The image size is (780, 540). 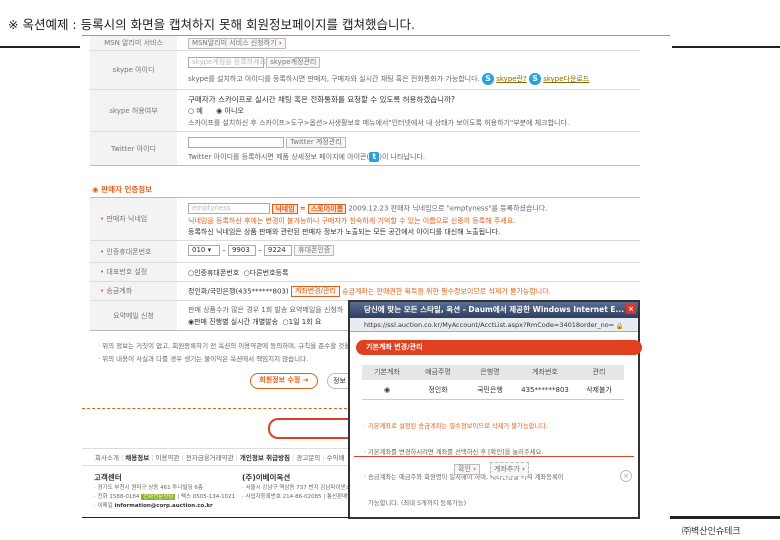 I want to click on radio-no: ◉, so click(x=219, y=111).